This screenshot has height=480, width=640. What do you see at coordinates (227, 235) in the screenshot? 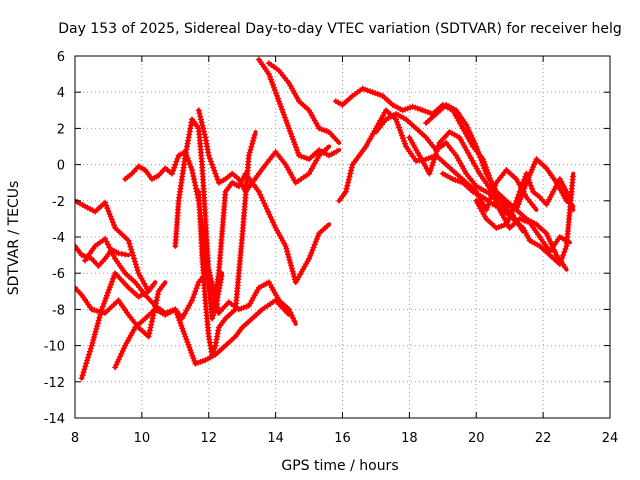
I see `series-s7` at bounding box center [227, 235].